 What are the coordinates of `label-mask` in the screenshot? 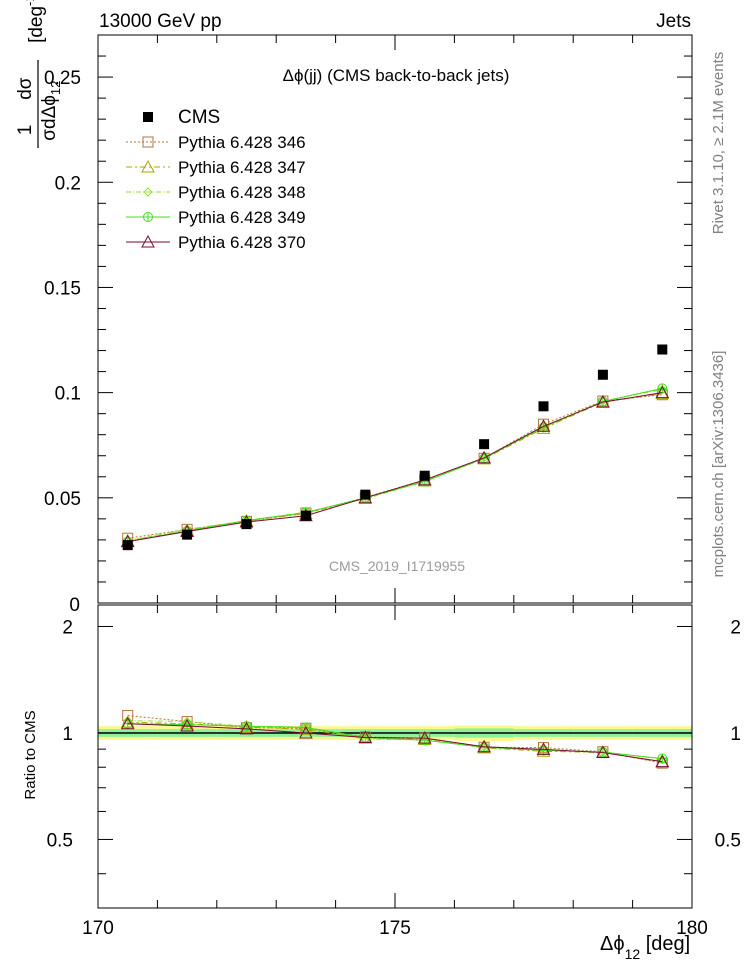 It's located at (72, 601).